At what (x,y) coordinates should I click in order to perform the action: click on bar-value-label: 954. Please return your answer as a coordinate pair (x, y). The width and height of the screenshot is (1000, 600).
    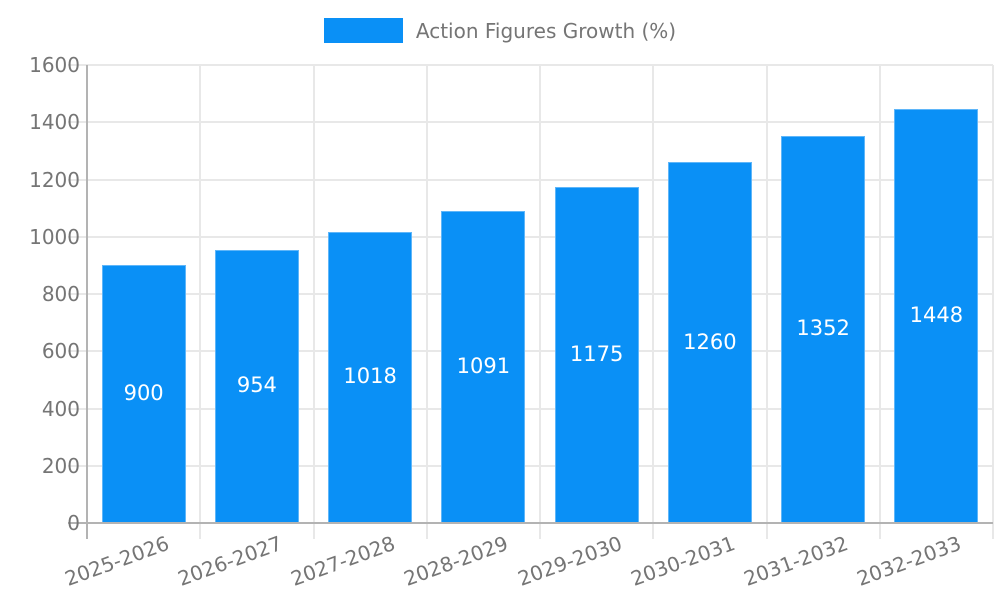
    Looking at the image, I should click on (256, 385).